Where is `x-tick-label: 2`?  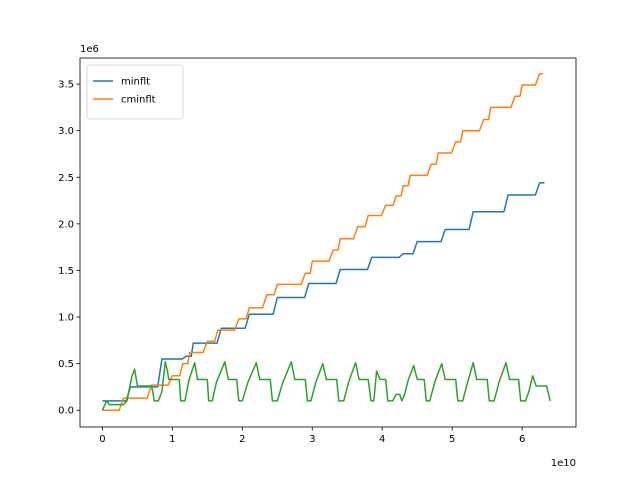
x-tick-label: 2 is located at coordinates (242, 439).